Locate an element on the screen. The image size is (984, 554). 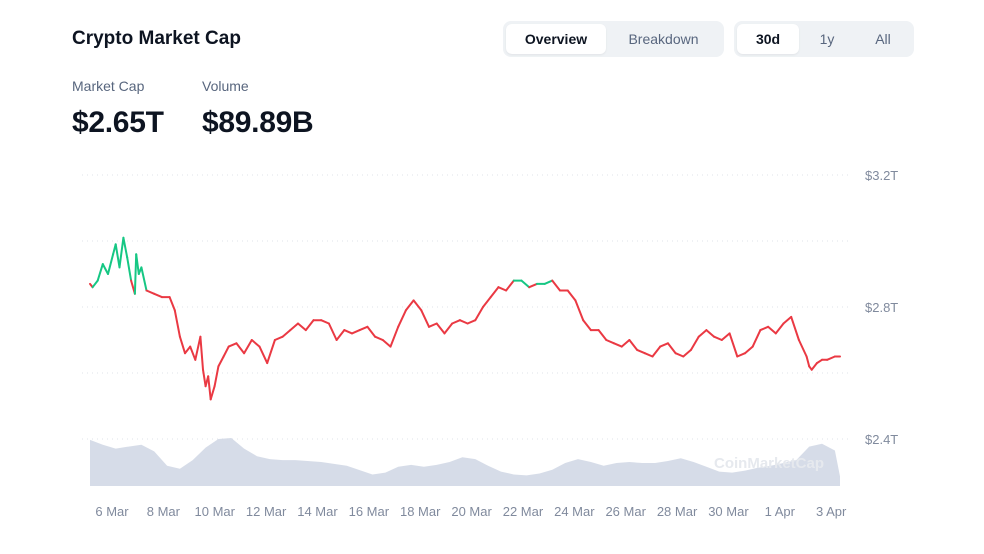
y-axis: $3.2T $2.8T $2.4T is located at coordinates (881, 307).